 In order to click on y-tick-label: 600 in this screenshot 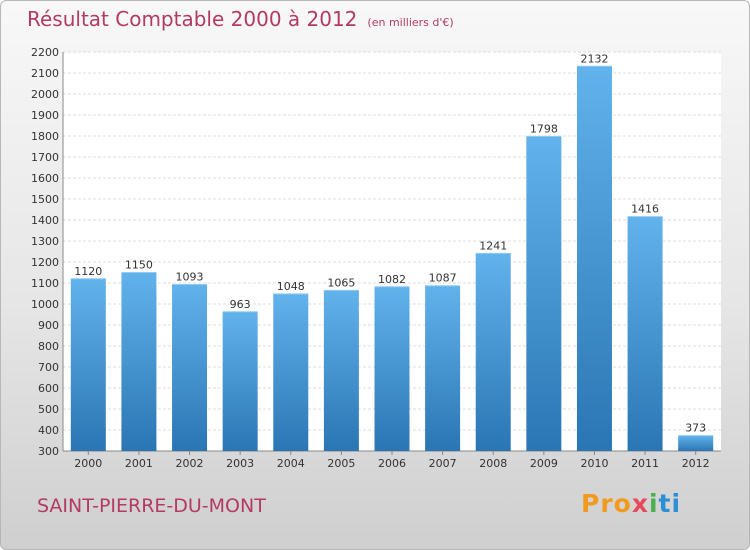, I will do `click(48, 388)`.